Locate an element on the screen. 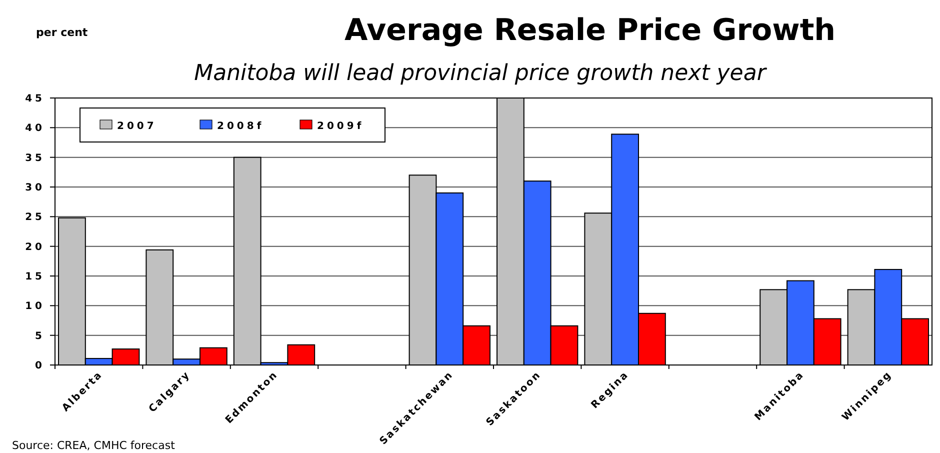 The image size is (940, 453). y-tick-label: 45 is located at coordinates (35, 99).